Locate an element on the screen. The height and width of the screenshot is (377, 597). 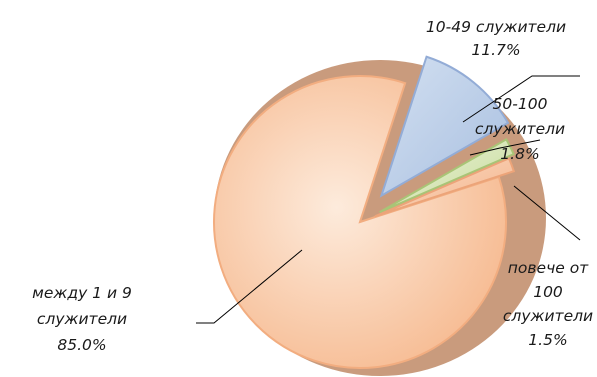
data-label-text: повече от is located at coordinates (548, 268).